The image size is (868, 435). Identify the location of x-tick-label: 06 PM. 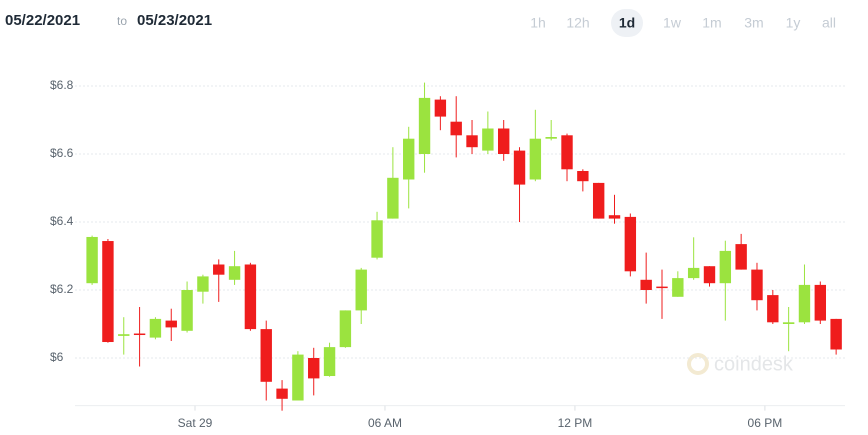
(765, 423).